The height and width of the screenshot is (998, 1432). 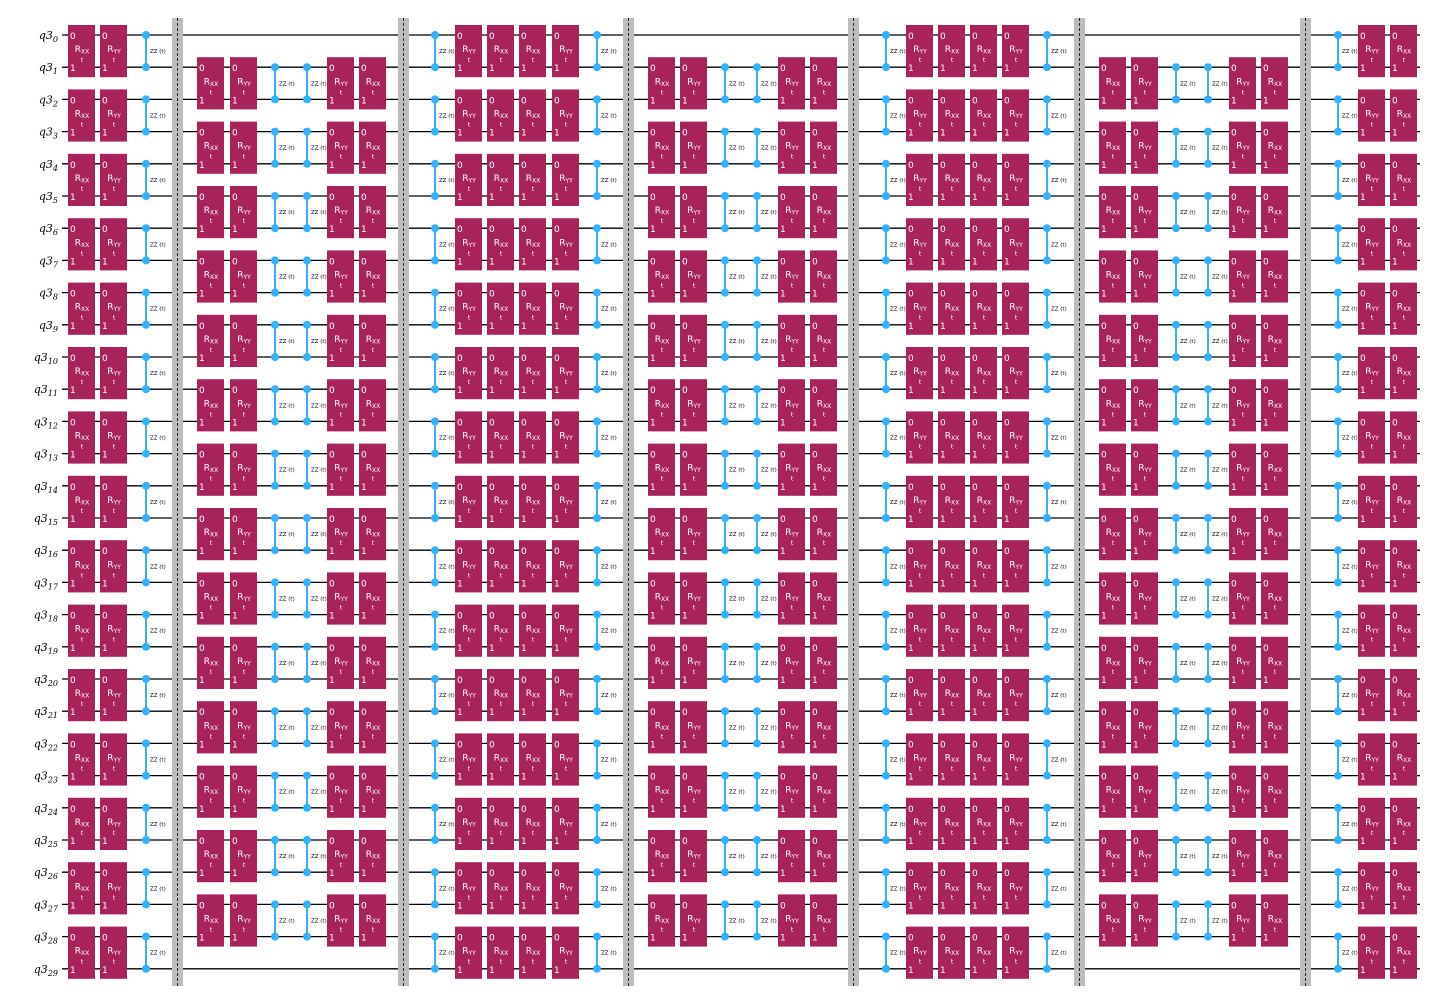 What do you see at coordinates (46, 358) in the screenshot?
I see `qubit-label: q310` at bounding box center [46, 358].